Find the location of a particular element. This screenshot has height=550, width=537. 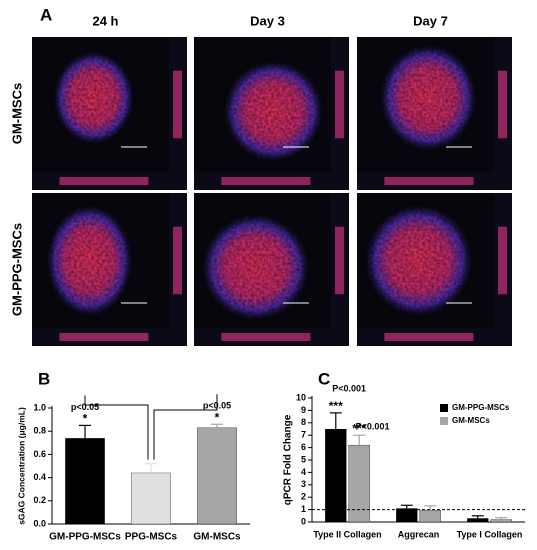

column-header: Day 3 is located at coordinates (267, 20).